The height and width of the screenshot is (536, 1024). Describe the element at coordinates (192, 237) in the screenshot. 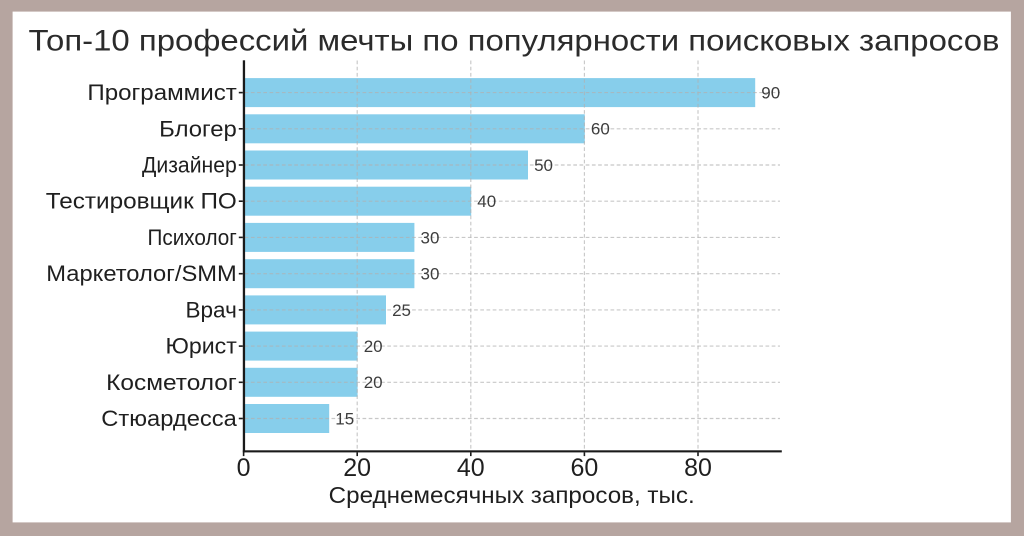

I see `svg-text: Психолог` at that location.